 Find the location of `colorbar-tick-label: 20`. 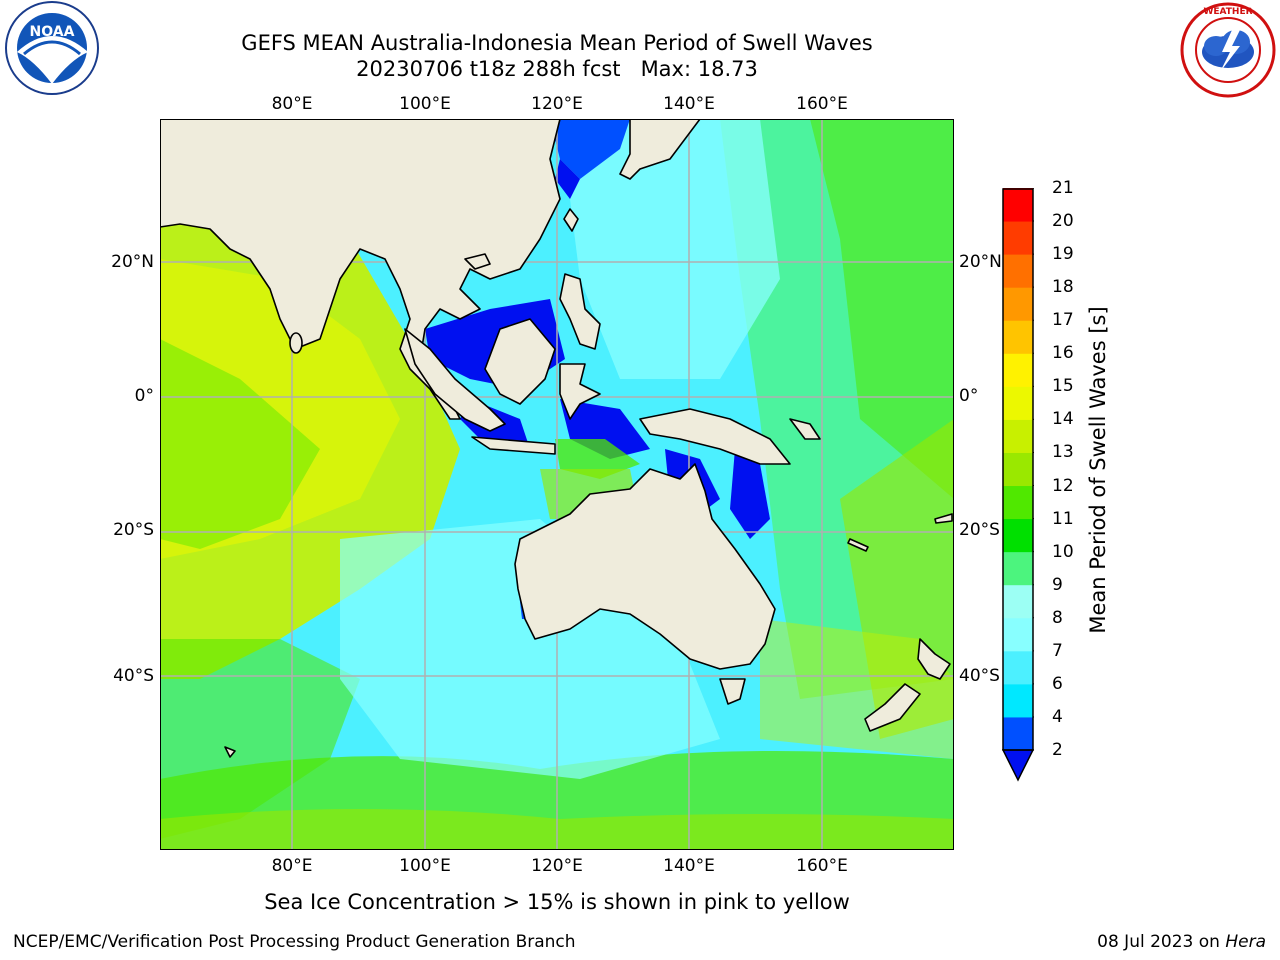

colorbar-tick-label: 20 is located at coordinates (1063, 221).